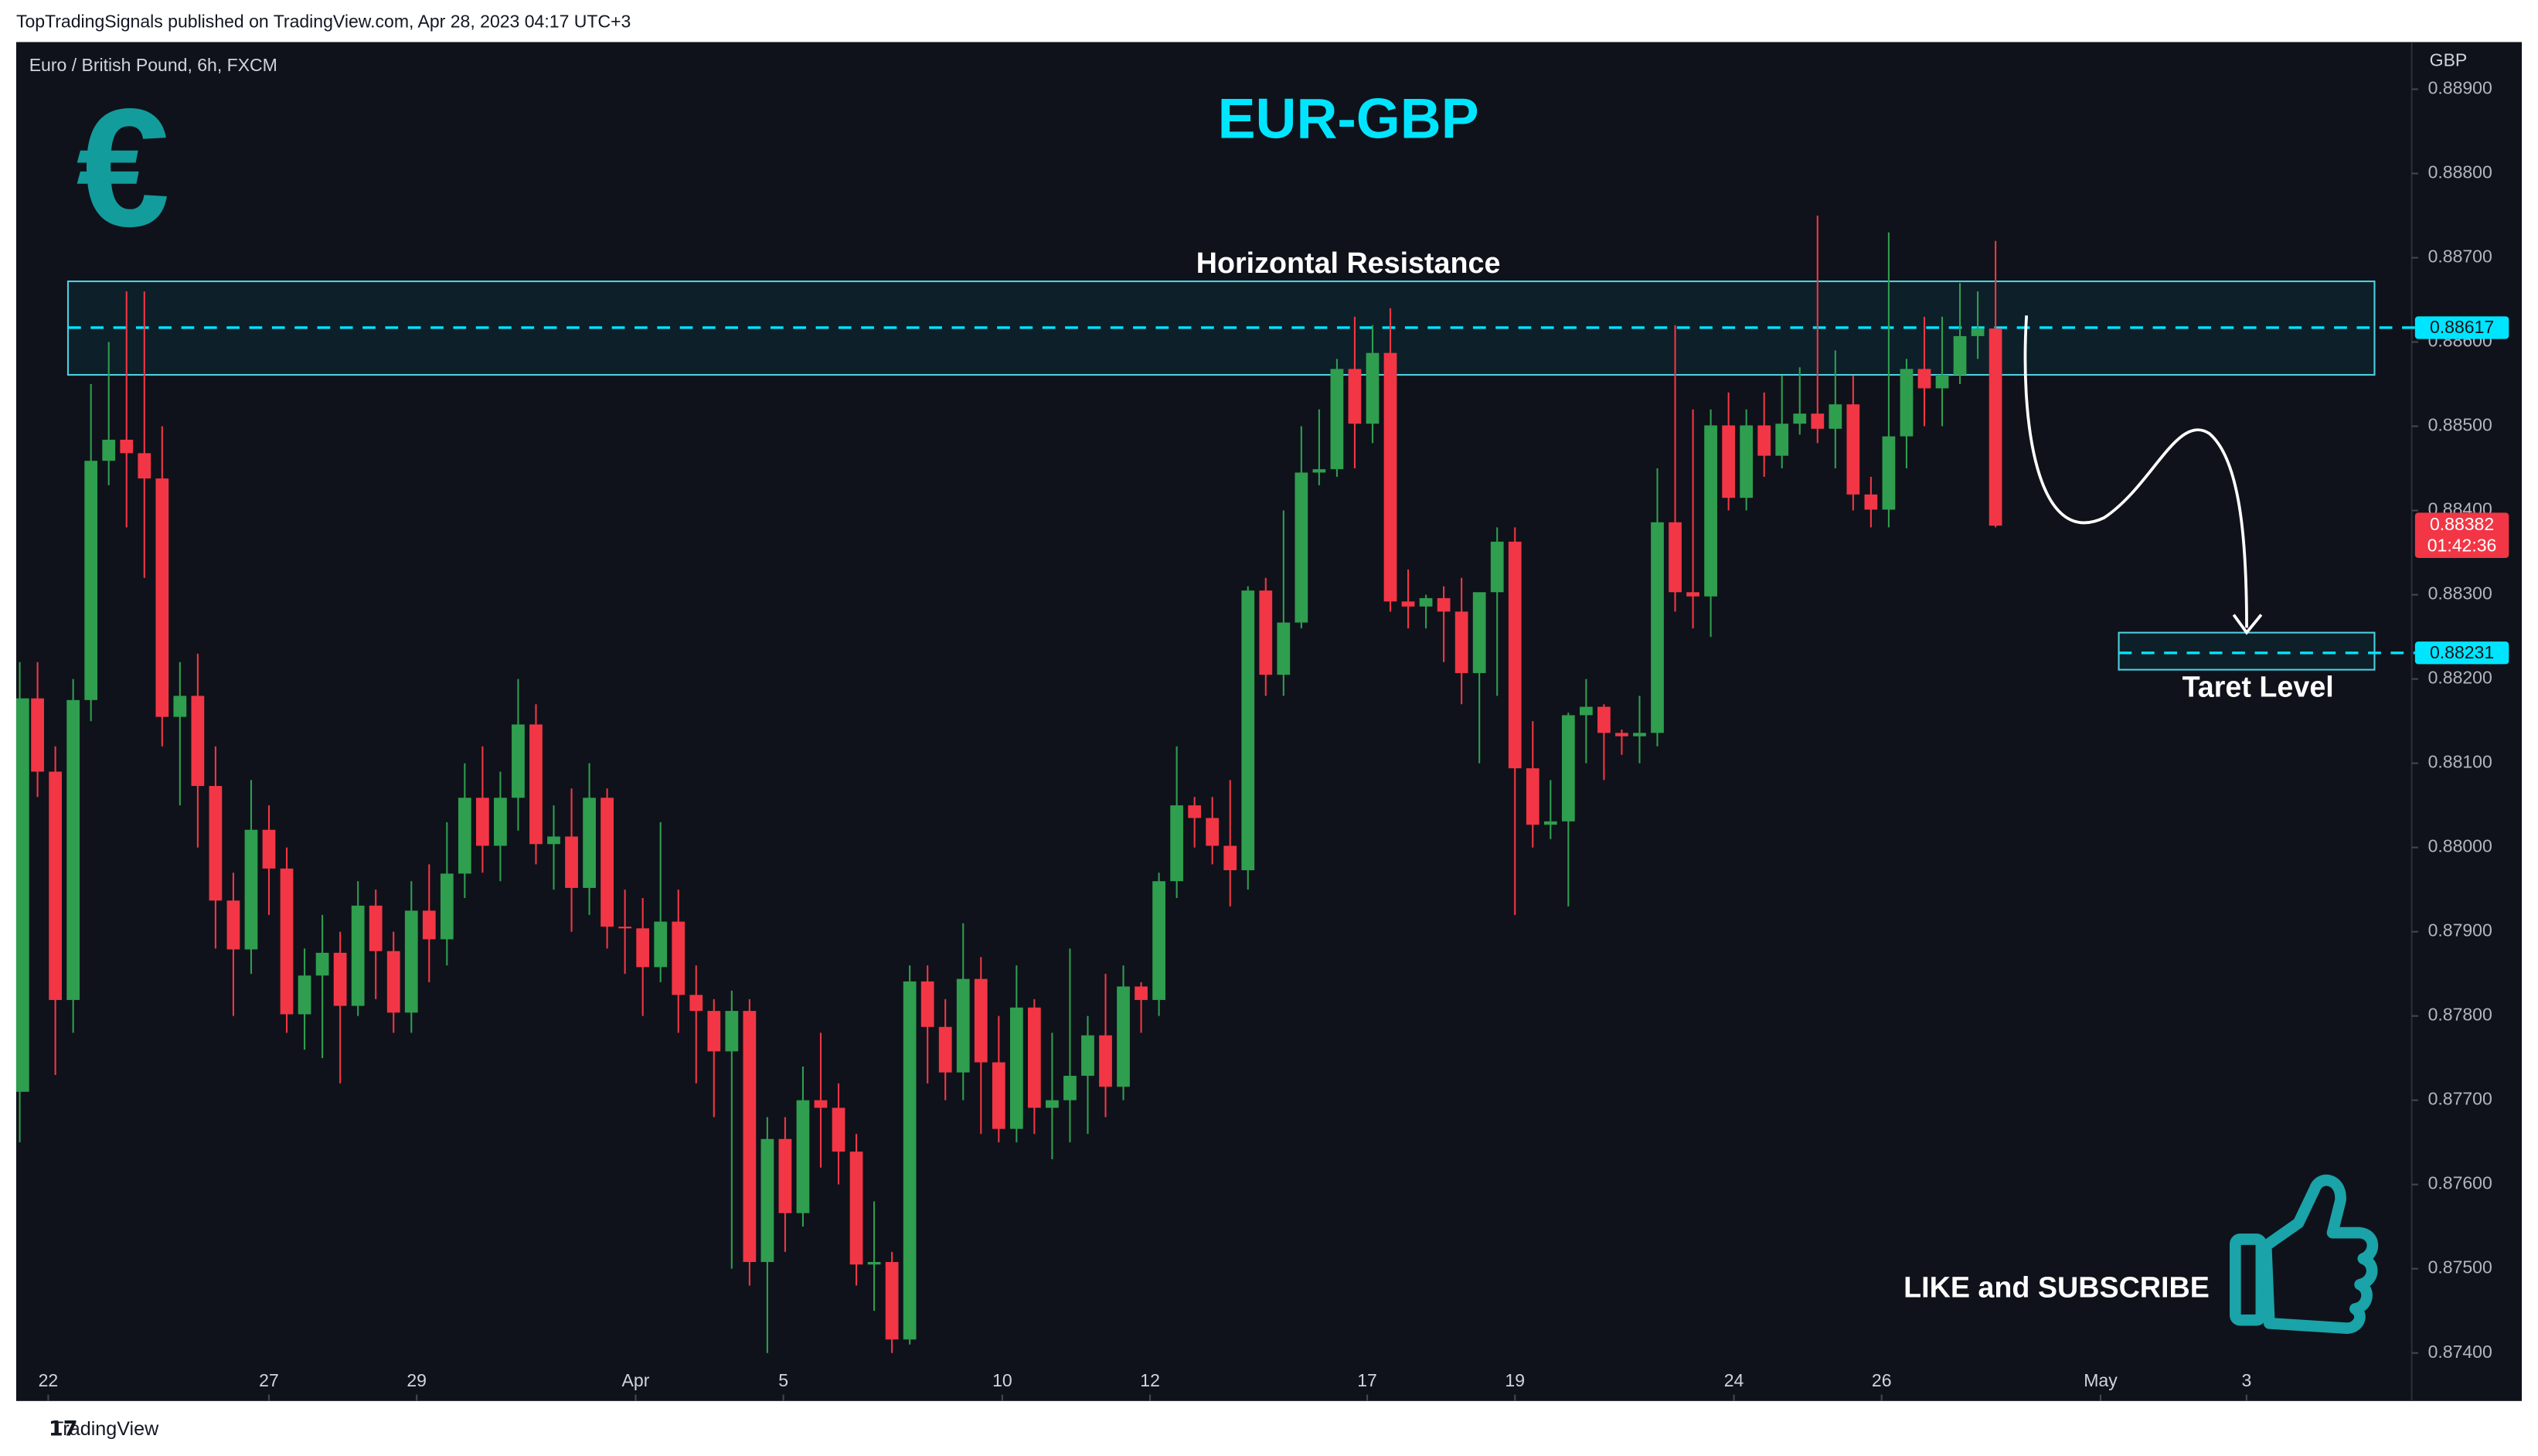 This screenshot has height=1456, width=2538. What do you see at coordinates (1150, 1380) in the screenshot?
I see `x-tick-label: 12` at bounding box center [1150, 1380].